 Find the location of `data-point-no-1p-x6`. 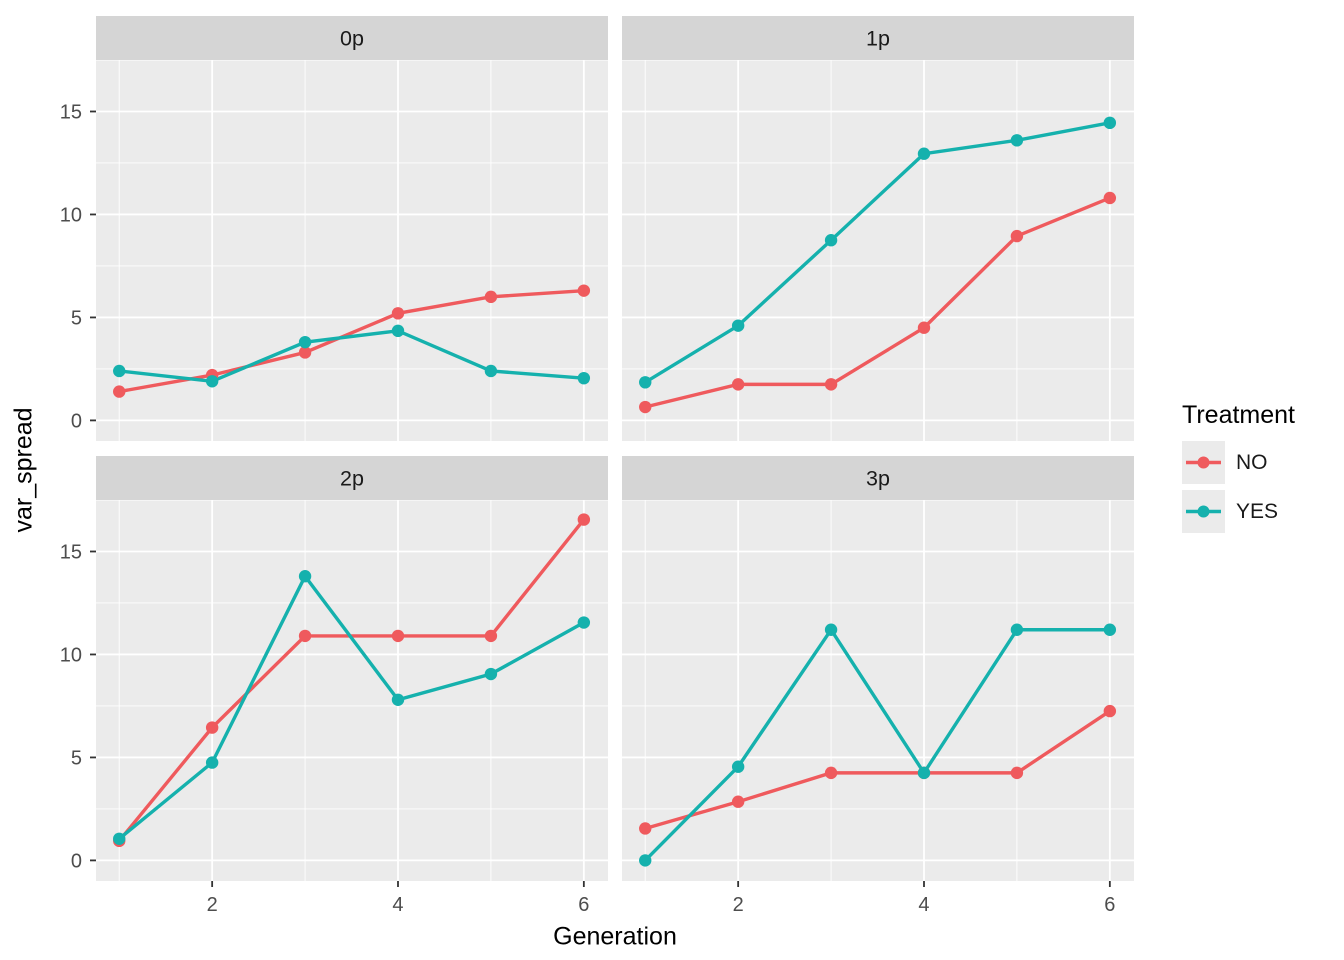

data-point-no-1p-x6 is located at coordinates (1110, 198).